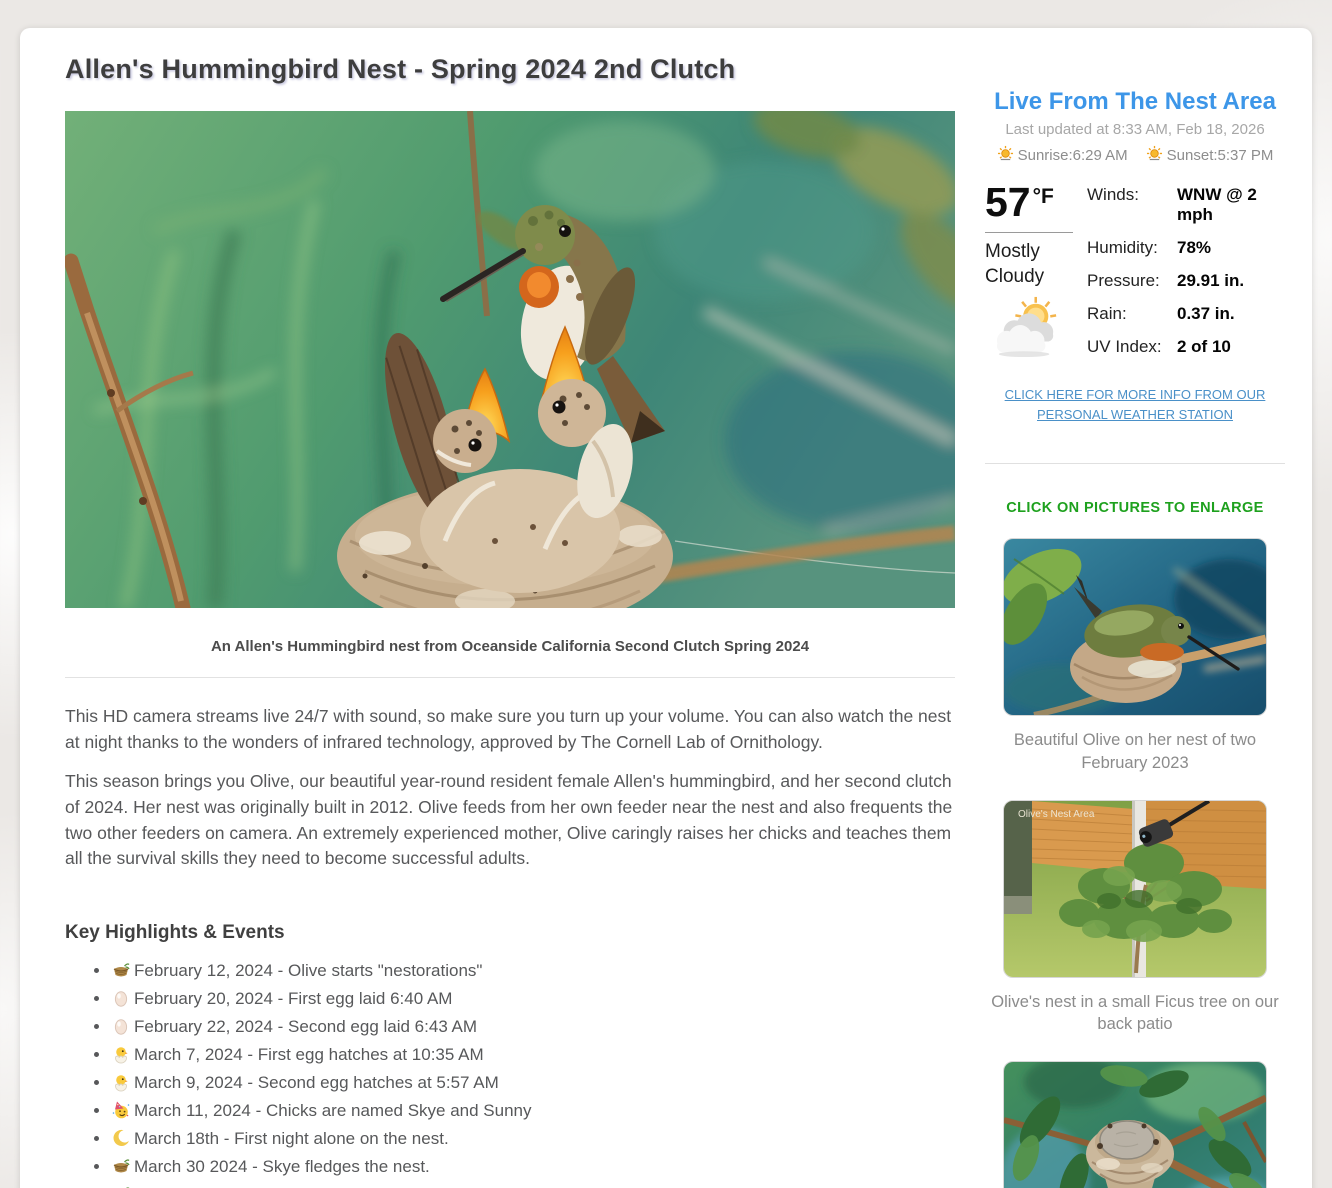 Image resolution: width=1332 pixels, height=1188 pixels. I want to click on stat-label: Humidity:, so click(1122, 247).